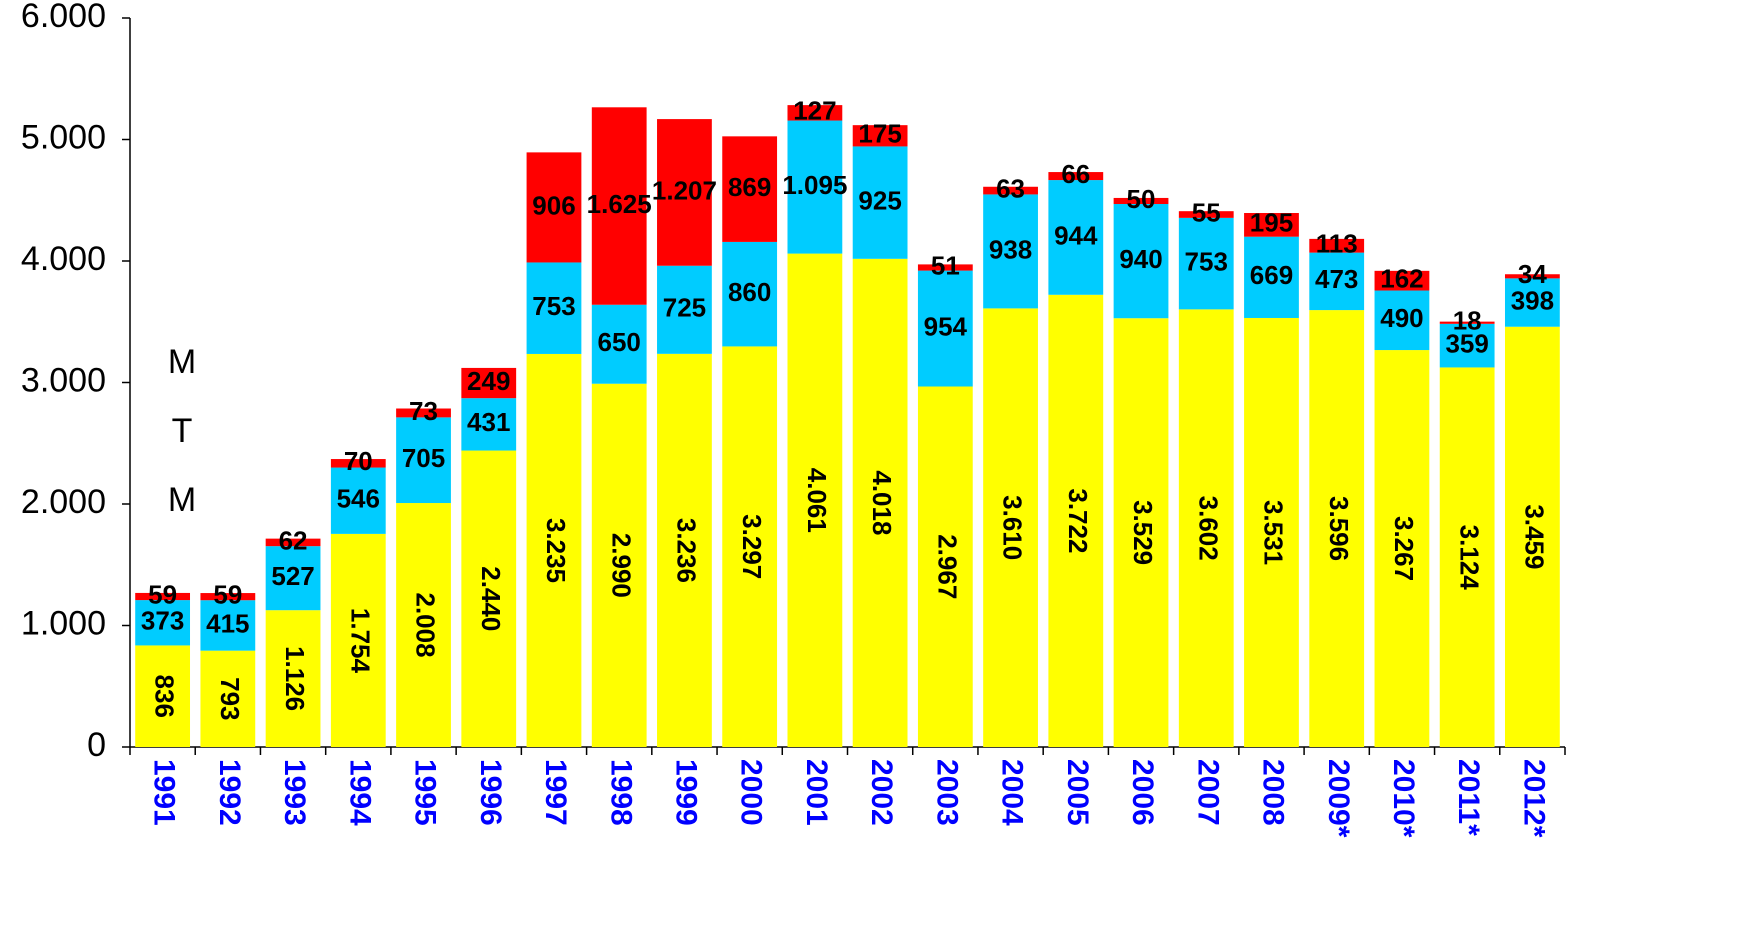 The width and height of the screenshot is (1749, 948). I want to click on data-label: 954, so click(946, 326).